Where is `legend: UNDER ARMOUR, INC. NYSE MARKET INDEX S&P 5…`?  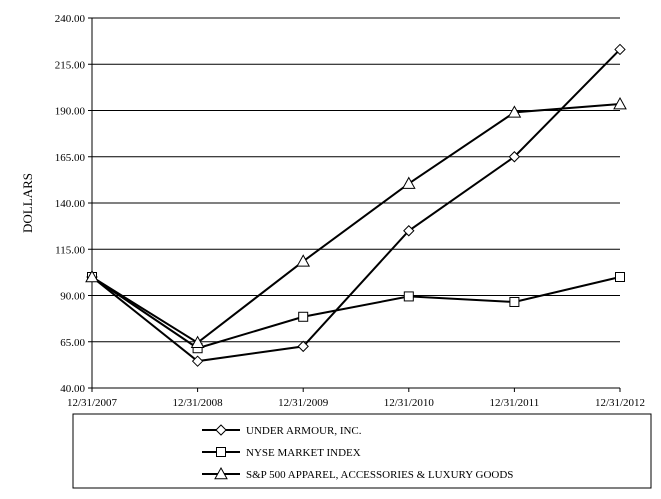
legend: UNDER ARMOUR, INC. NYSE MARKET INDEX S&P 5… is located at coordinates (362, 451).